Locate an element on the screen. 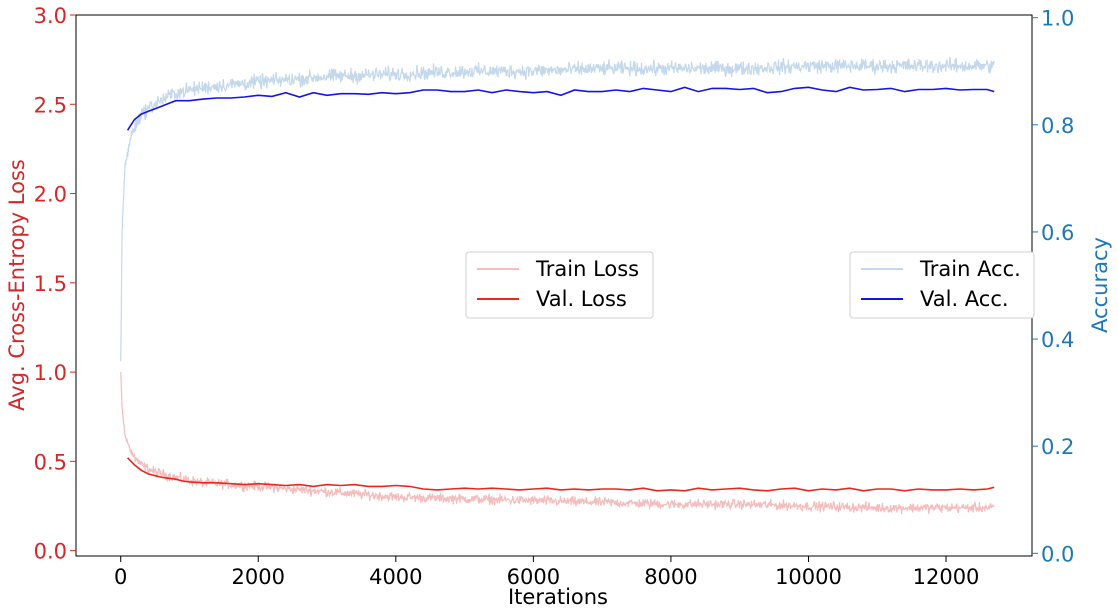 Image resolution: width=1118 pixels, height=614 pixels. right-y-tick-label: 1.0 is located at coordinates (1057, 19).